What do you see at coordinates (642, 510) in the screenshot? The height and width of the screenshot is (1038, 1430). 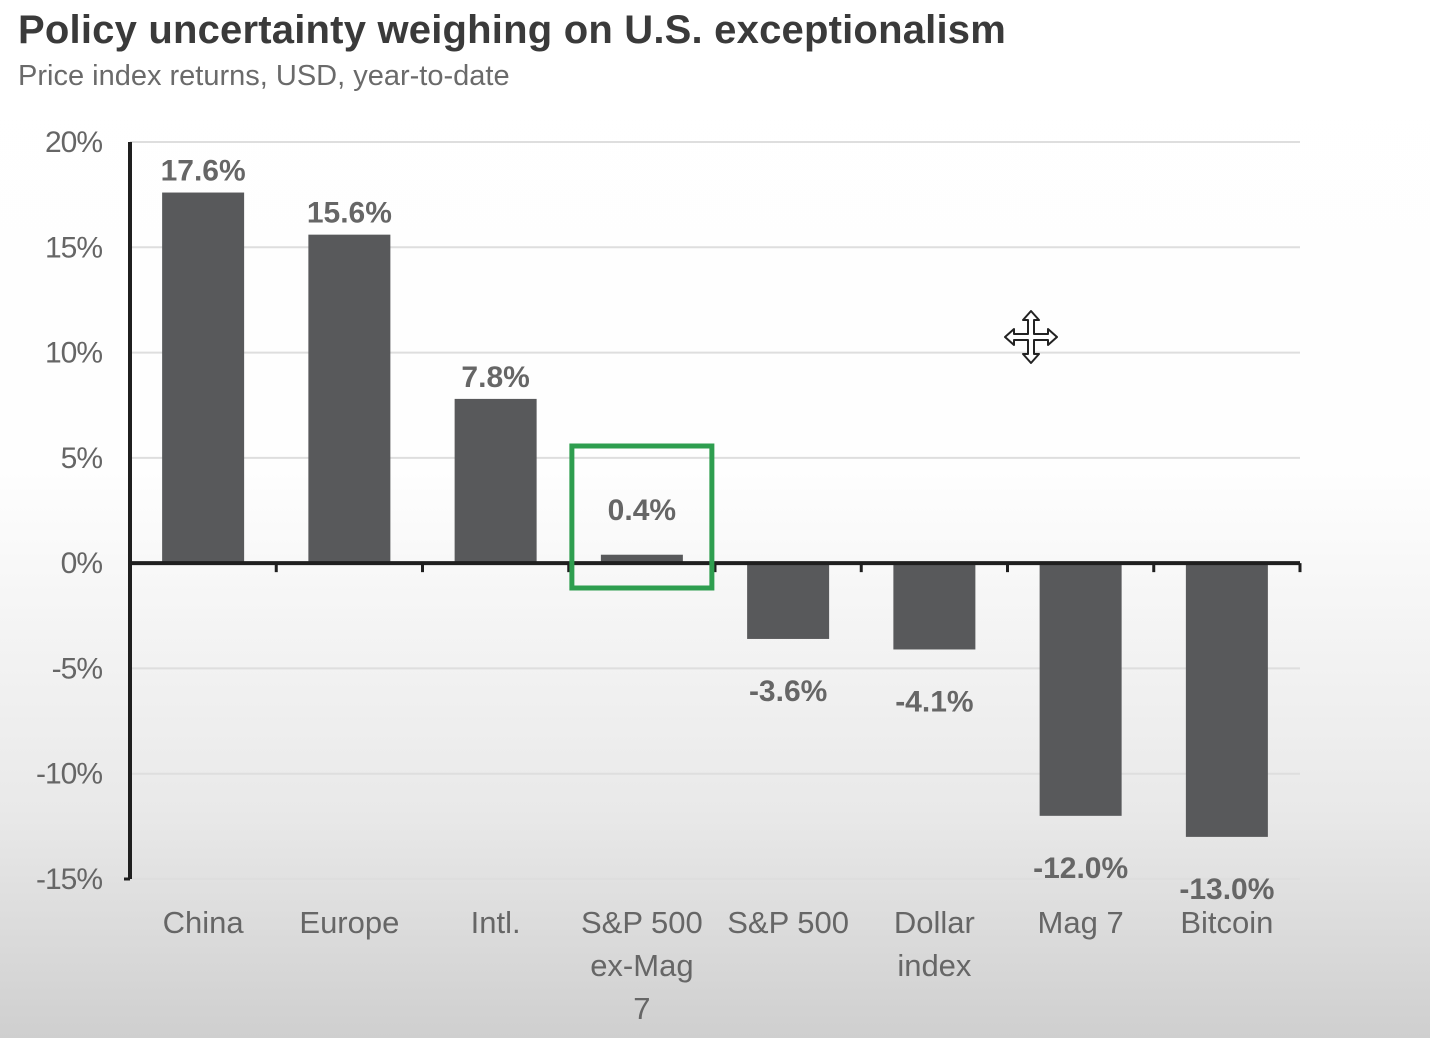 I see `data-label: 0.4%` at bounding box center [642, 510].